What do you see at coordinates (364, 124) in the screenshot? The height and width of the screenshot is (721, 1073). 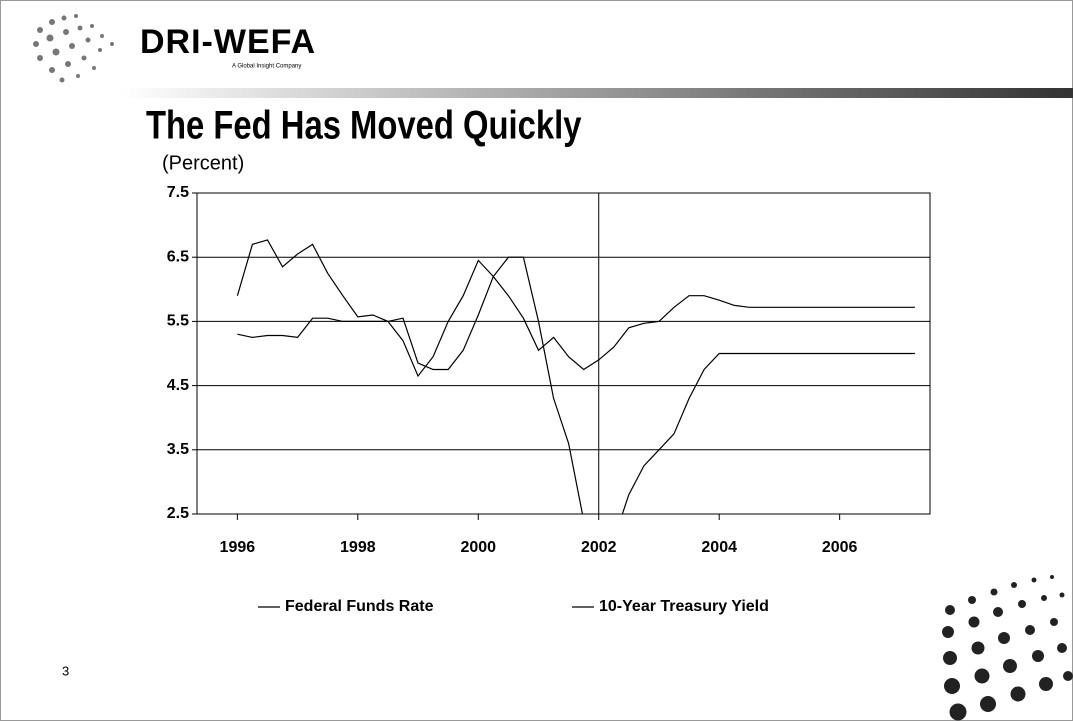 I see `chart-title: The Fed Has Moved Quickly` at bounding box center [364, 124].